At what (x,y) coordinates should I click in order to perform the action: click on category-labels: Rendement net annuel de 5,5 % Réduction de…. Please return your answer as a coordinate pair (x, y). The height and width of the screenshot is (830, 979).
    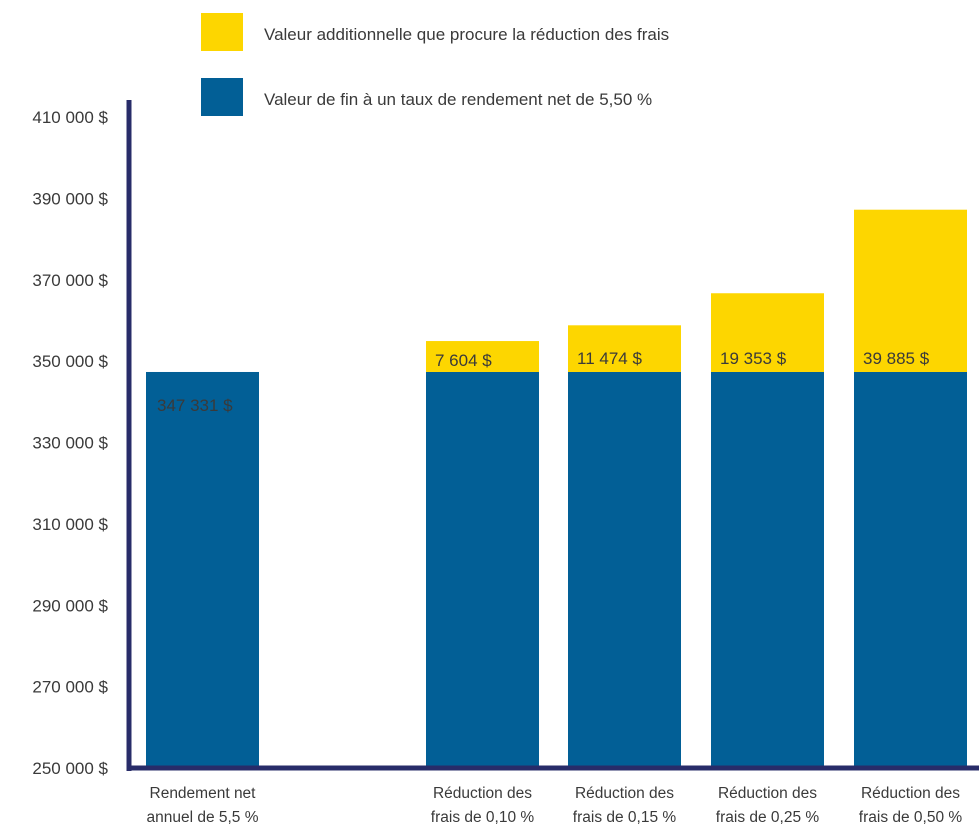
    Looking at the image, I should click on (554, 805).